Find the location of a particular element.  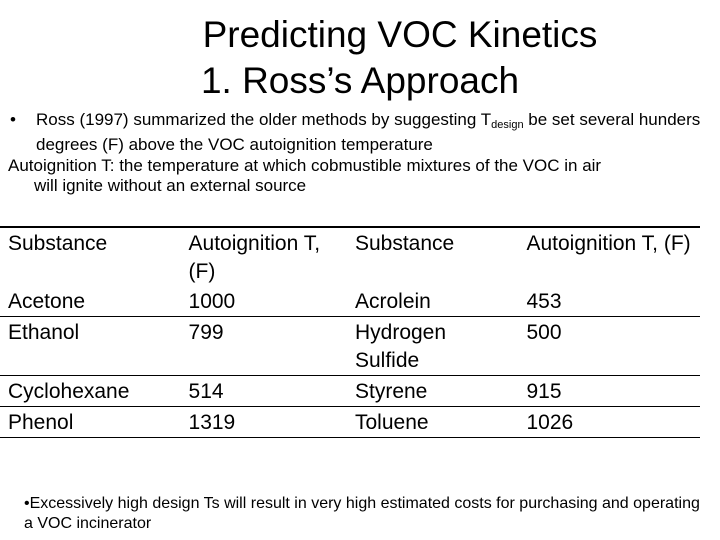

table-cell: Toluene is located at coordinates (391, 422).